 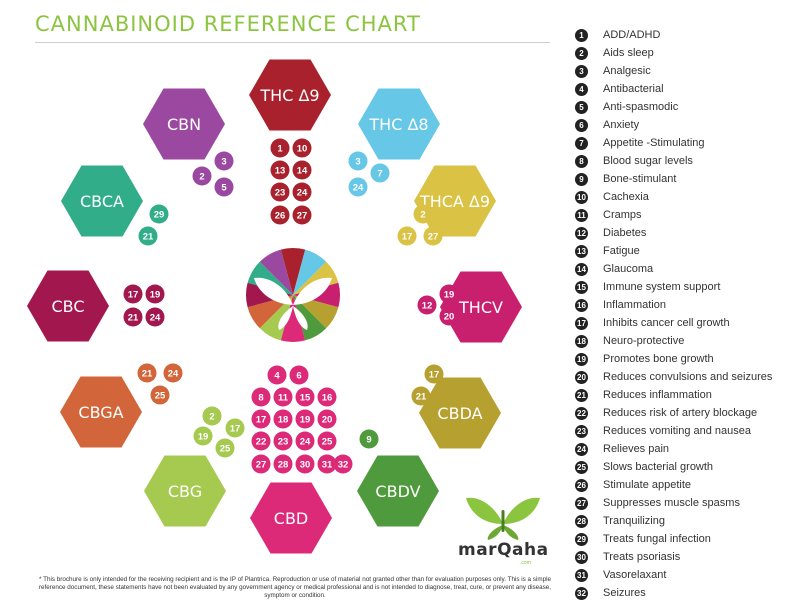 I want to click on benefit-badge: 21, so click(x=148, y=236).